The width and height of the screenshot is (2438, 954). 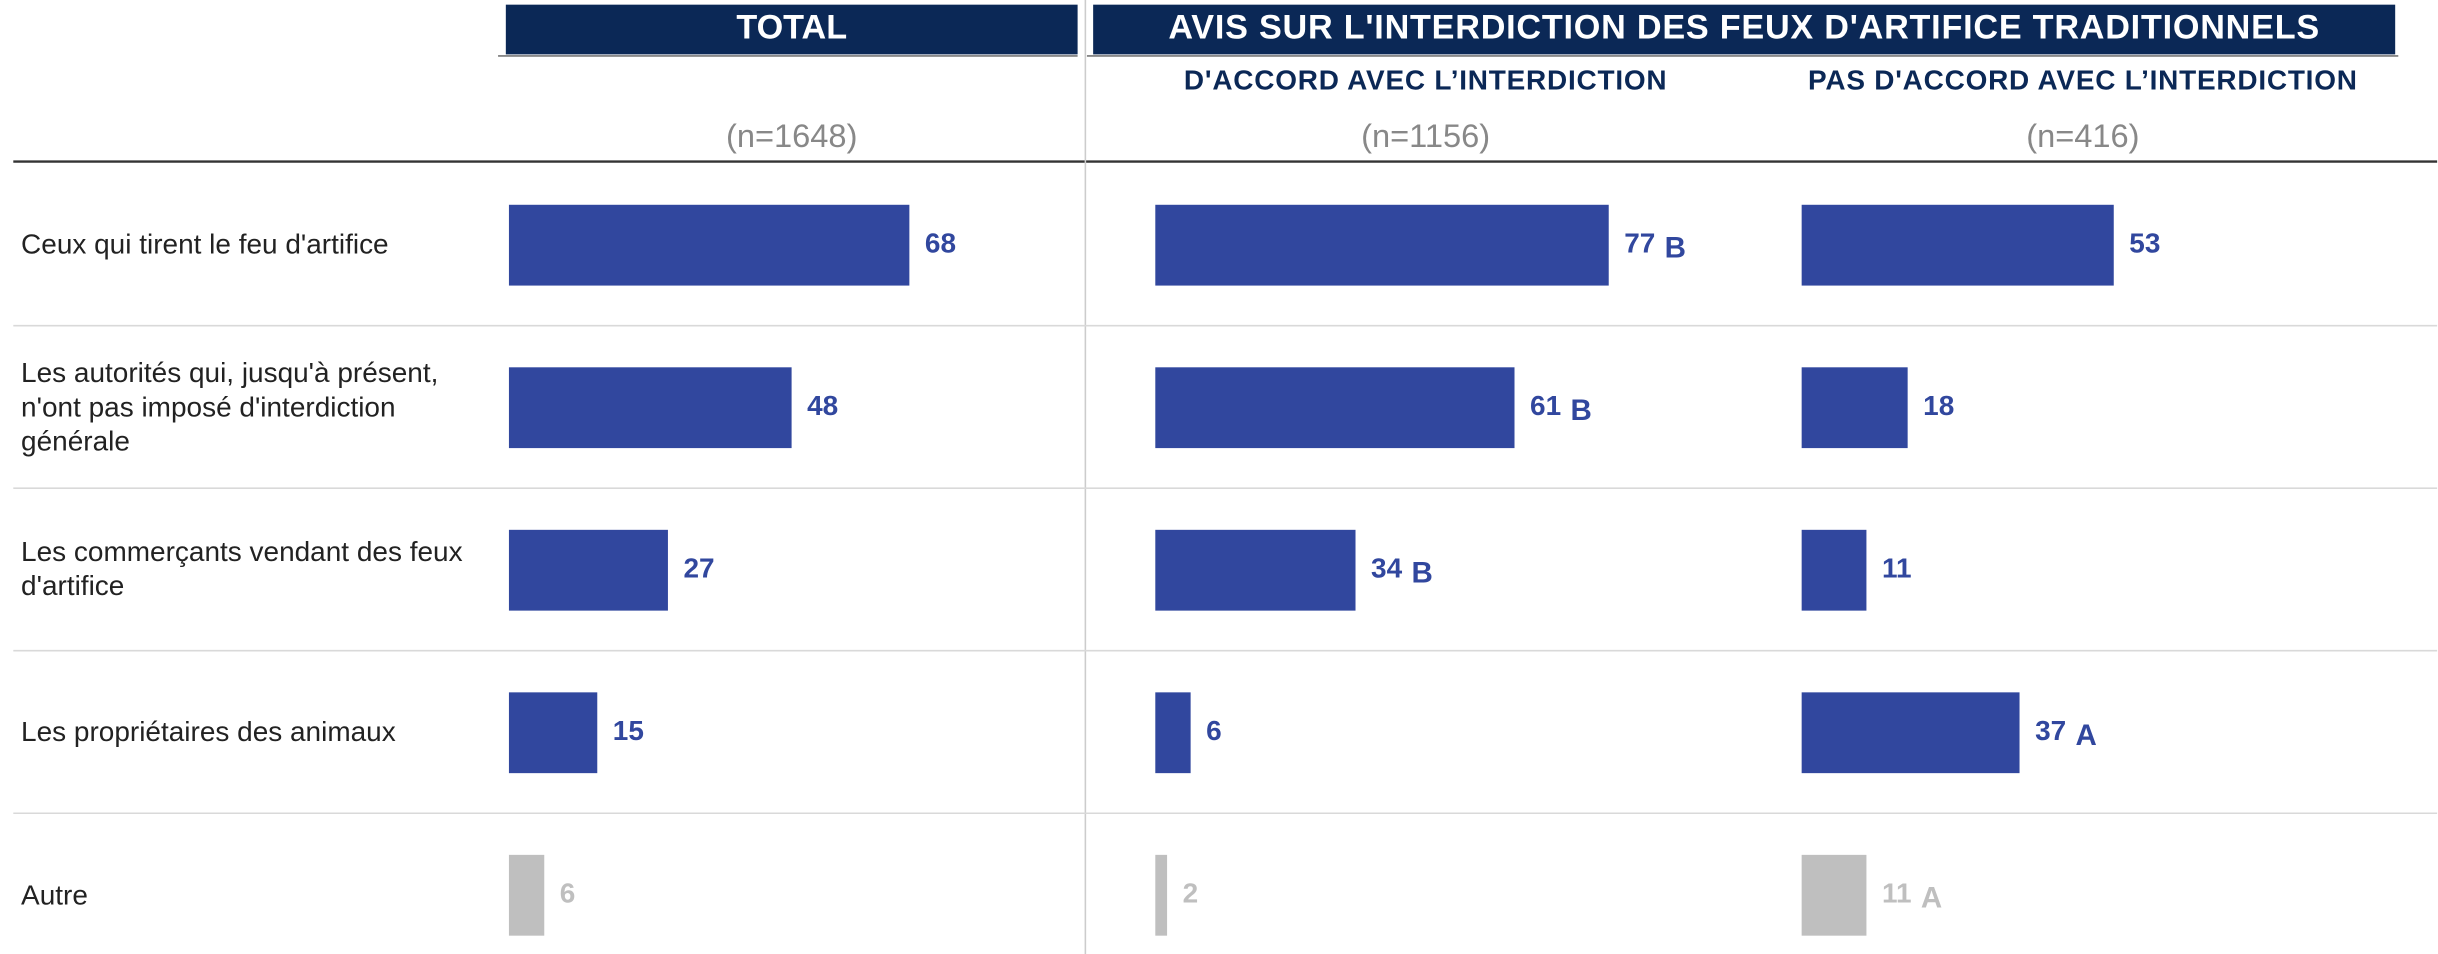 What do you see at coordinates (2144, 243) in the screenshot?
I see `value-label: 53` at bounding box center [2144, 243].